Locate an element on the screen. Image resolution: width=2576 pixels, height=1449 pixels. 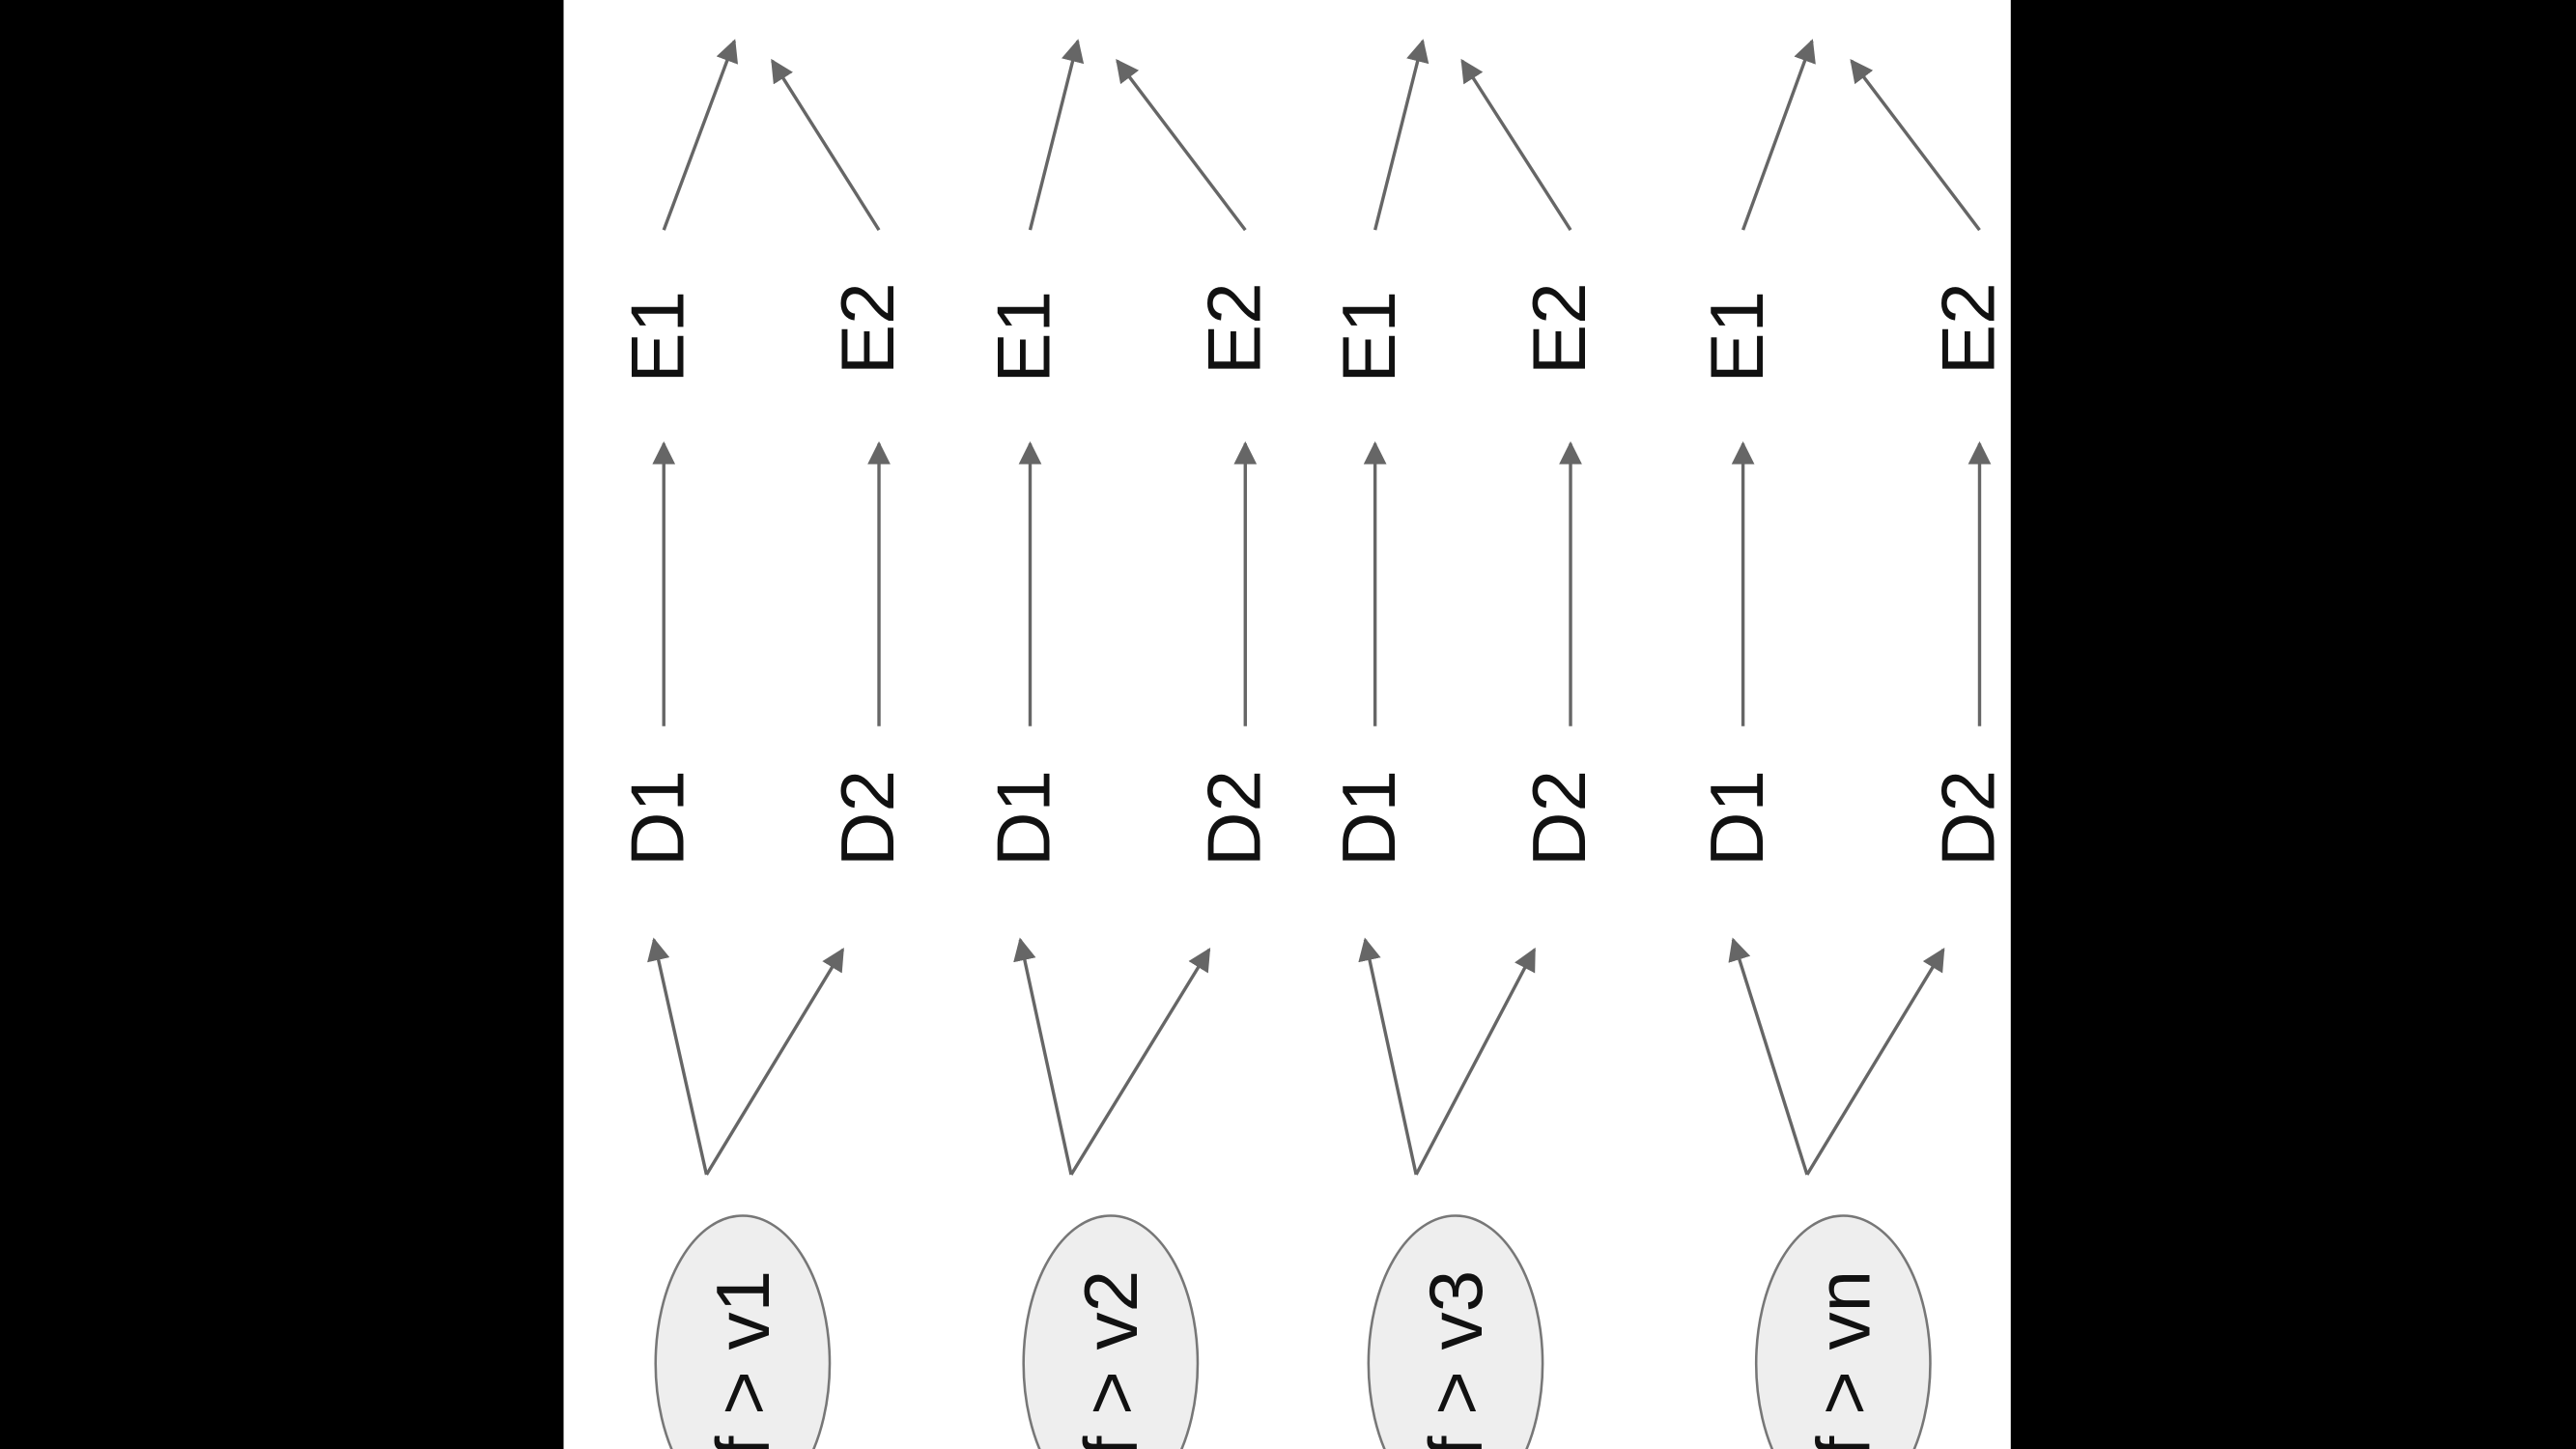
condition-label: f > v3 is located at coordinates (1455, 1359).